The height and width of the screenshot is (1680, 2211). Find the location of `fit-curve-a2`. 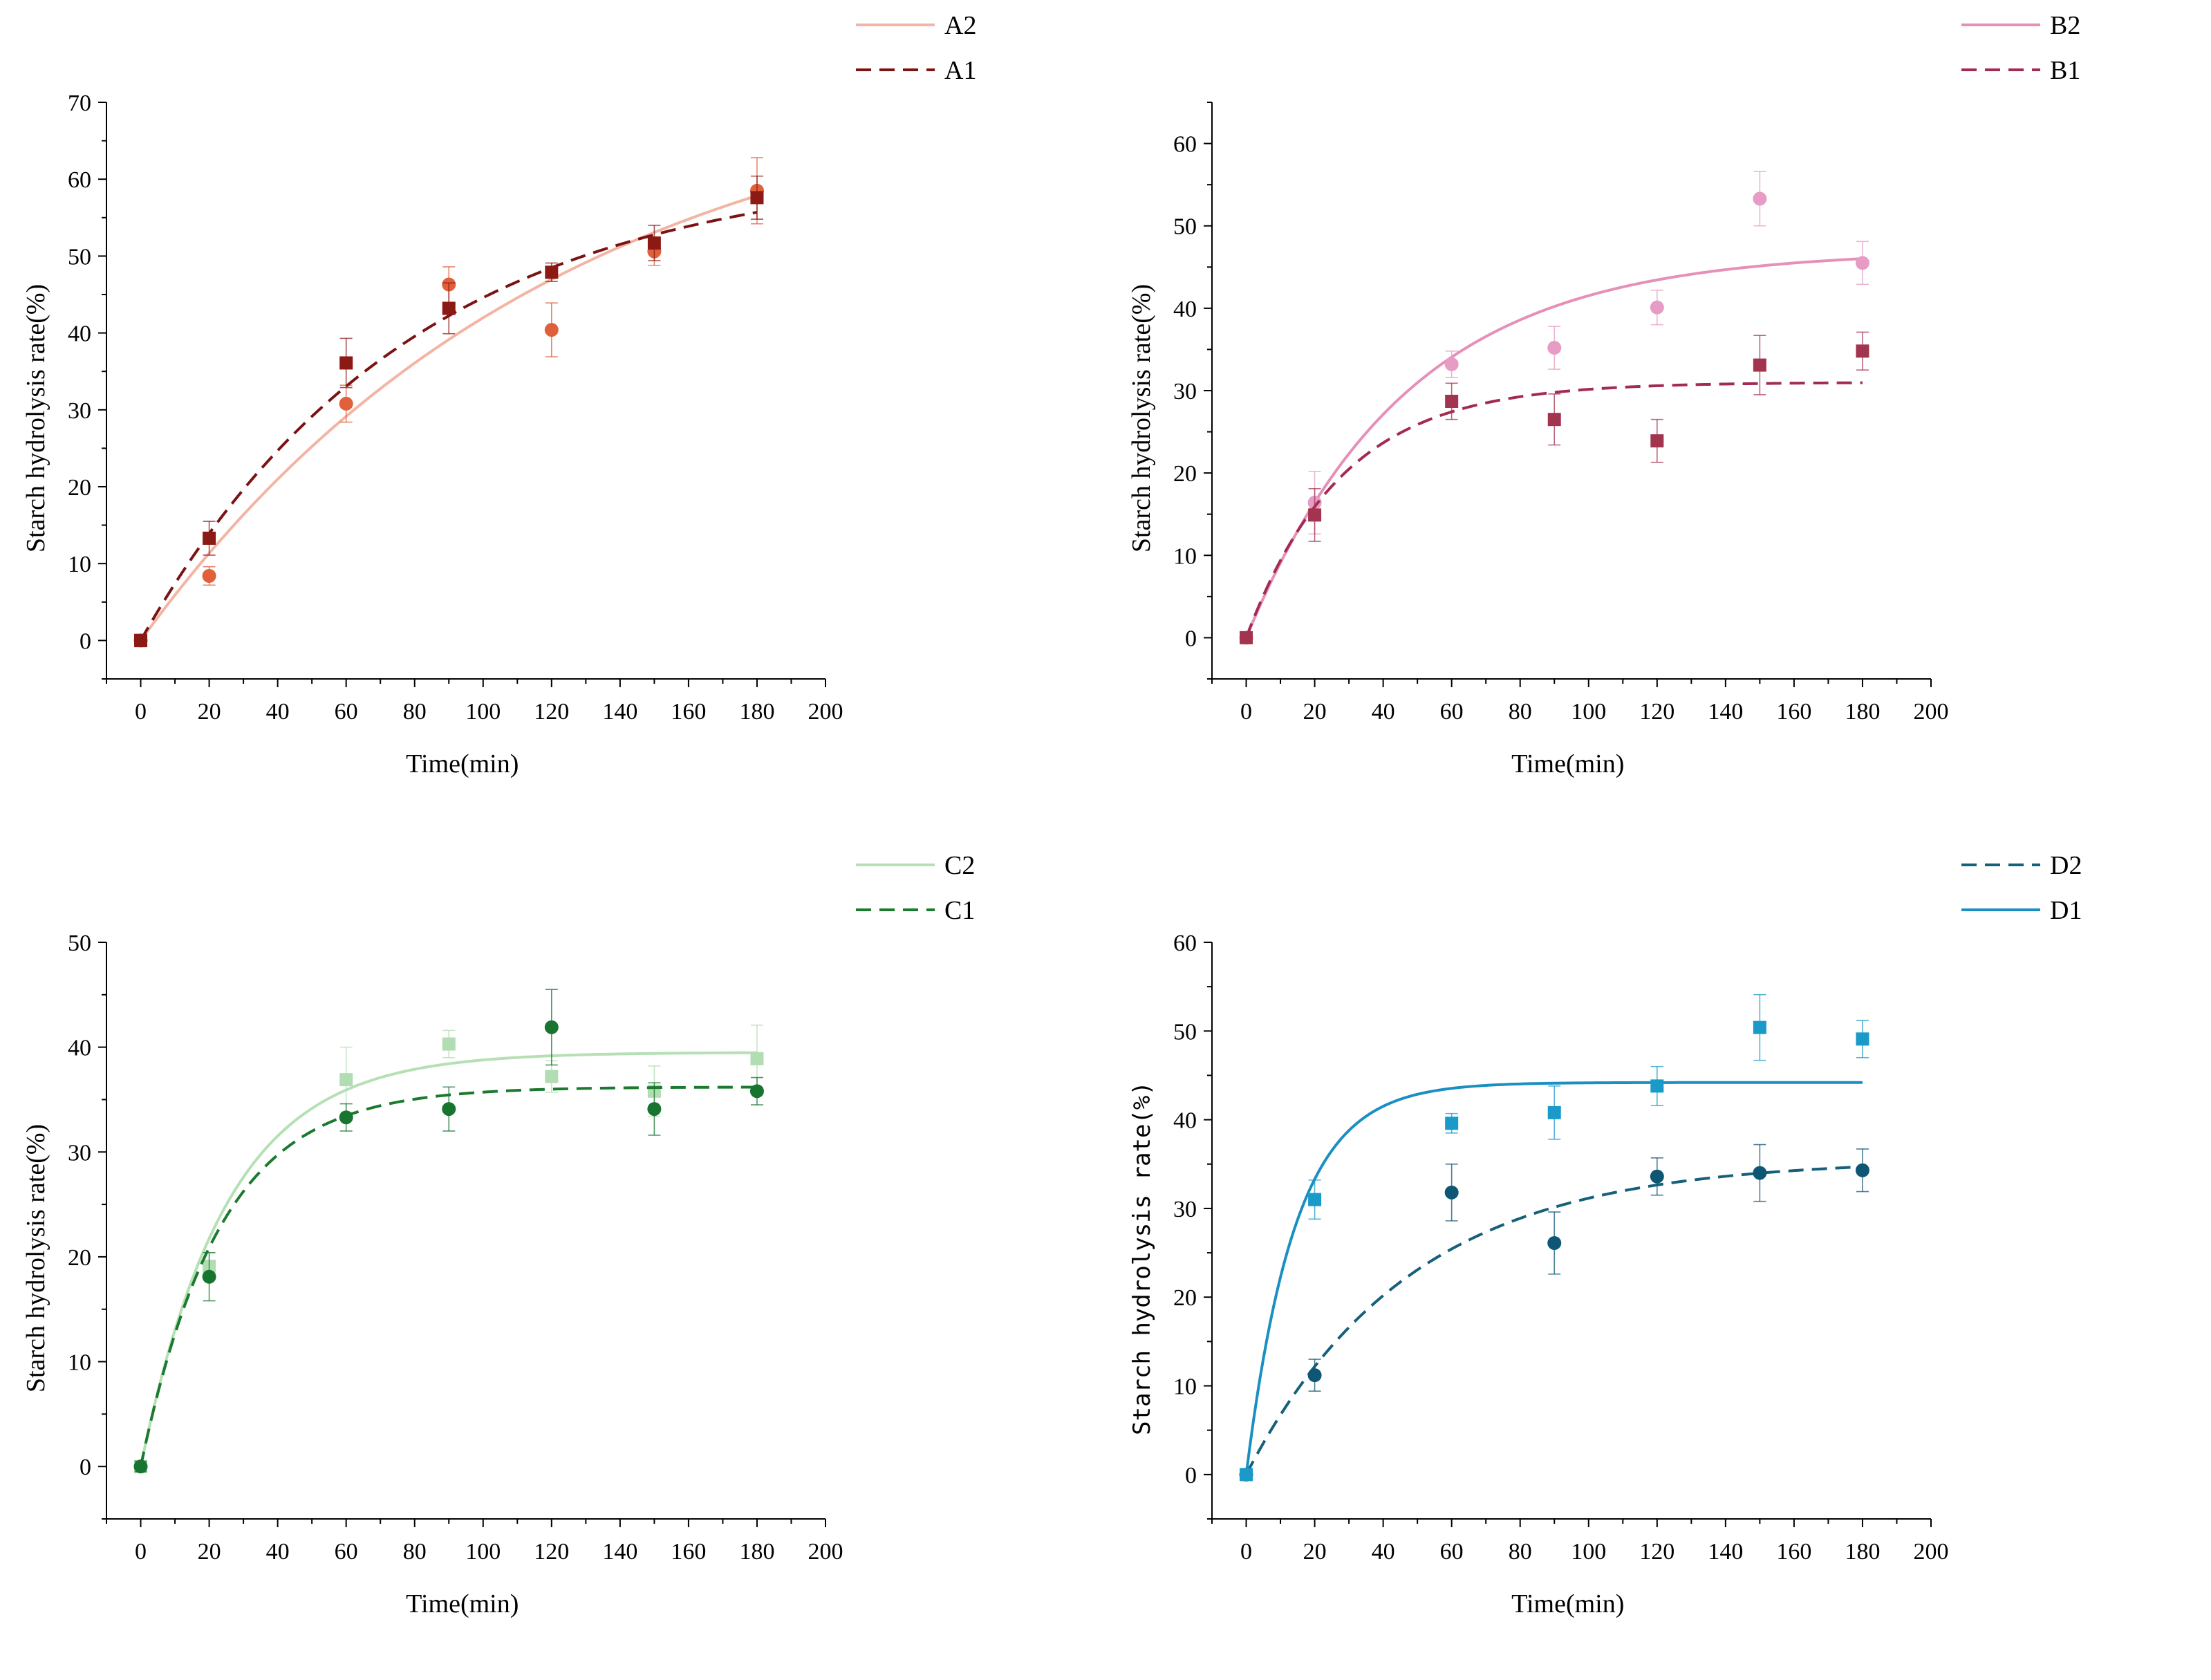

fit-curve-a2 is located at coordinates (448, 418).